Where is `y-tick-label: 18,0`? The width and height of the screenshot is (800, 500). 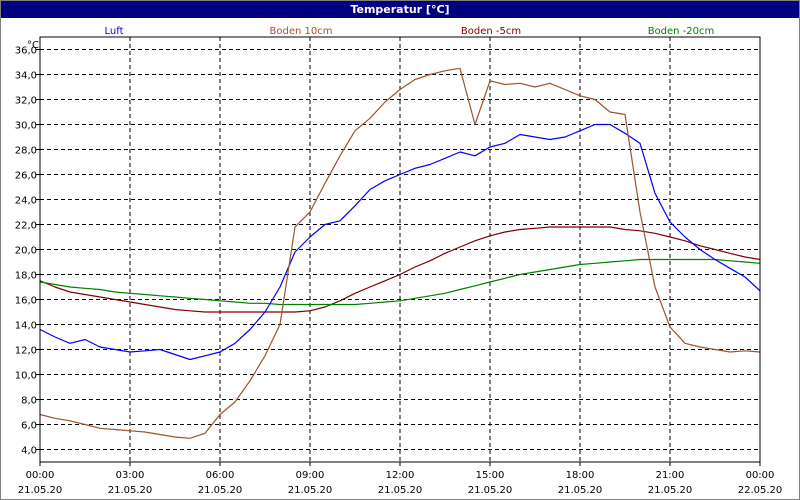
y-tick-label: 18,0 is located at coordinates (26, 276).